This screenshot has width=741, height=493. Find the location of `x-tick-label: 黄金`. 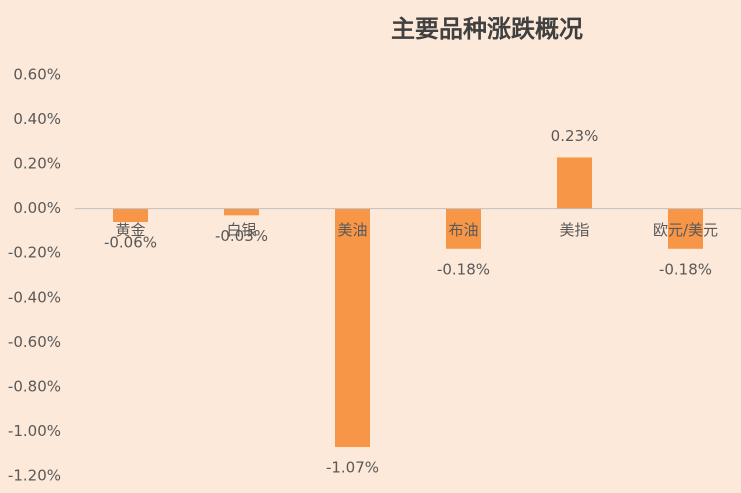

x-tick-label: 黄金 is located at coordinates (130, 230).